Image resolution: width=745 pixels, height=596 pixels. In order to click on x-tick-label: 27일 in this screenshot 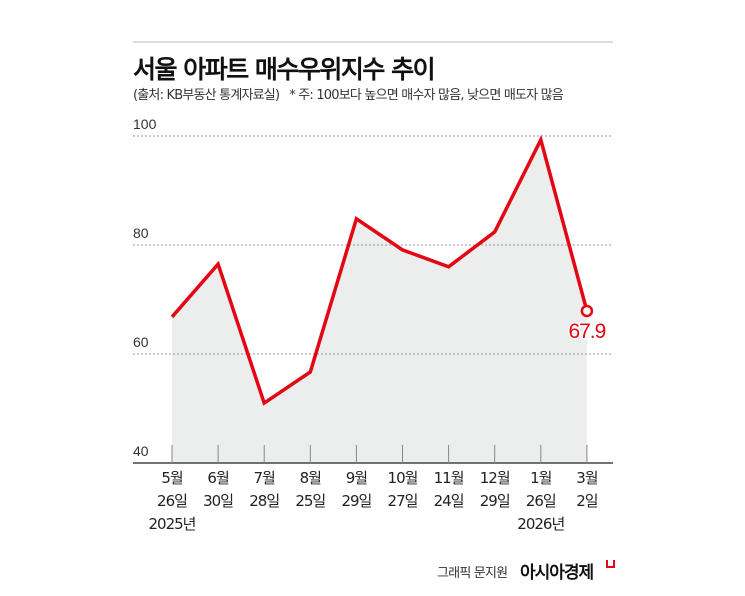, I will do `click(403, 501)`.